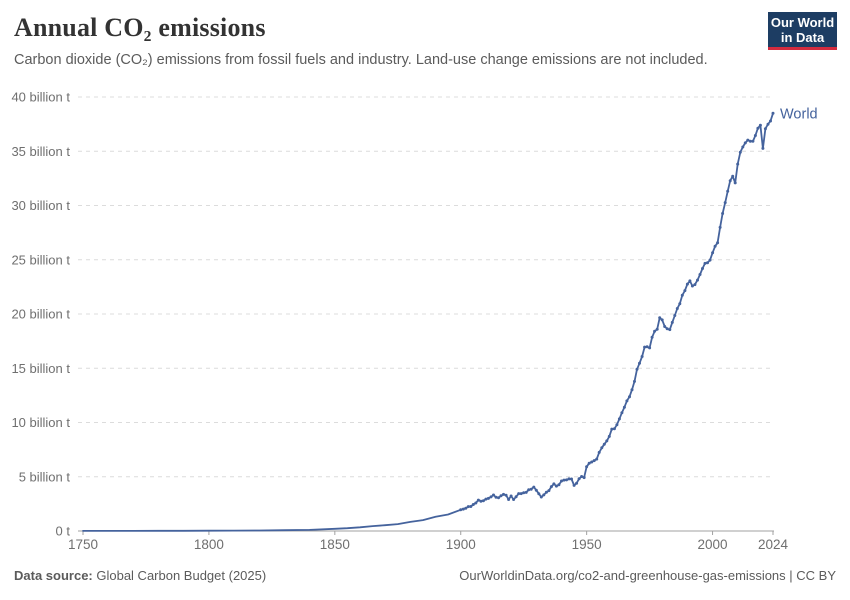  Describe the element at coordinates (40, 422) in the screenshot. I see `y-axis-tick-label: 10 billion t` at that location.